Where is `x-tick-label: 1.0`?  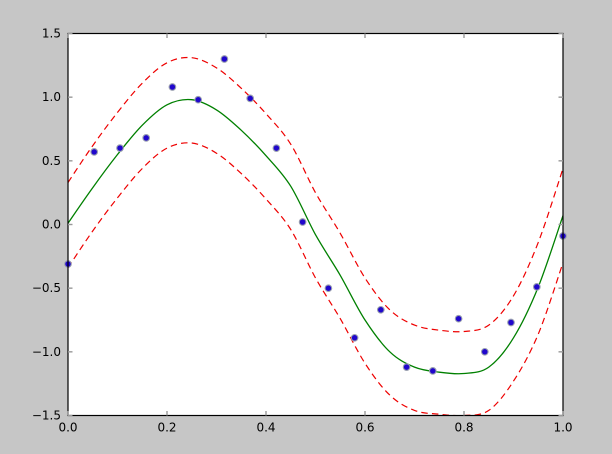
x-tick-label: 1.0 is located at coordinates (562, 428).